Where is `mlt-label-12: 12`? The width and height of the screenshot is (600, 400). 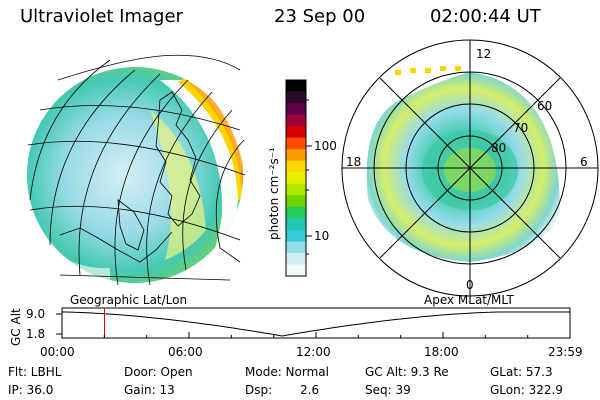
mlt-label-12: 12 is located at coordinates (483, 54).